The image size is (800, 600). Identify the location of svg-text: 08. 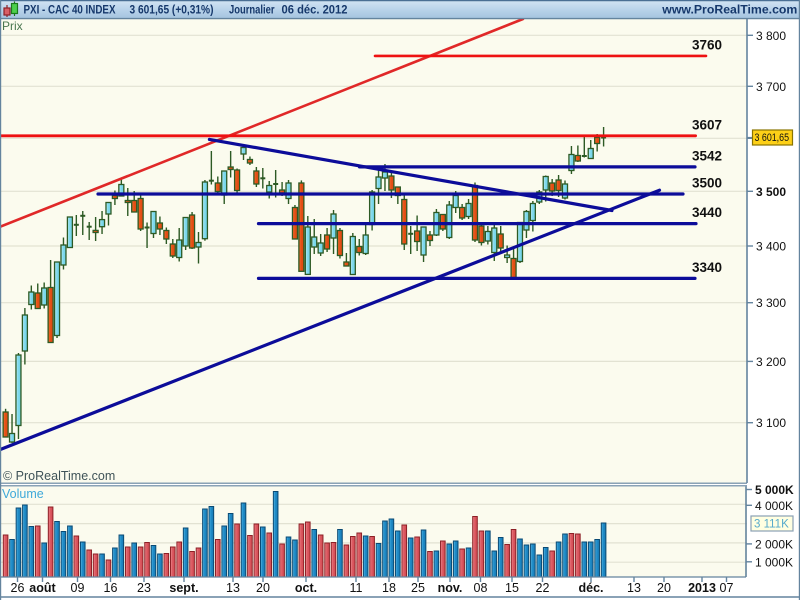
(481, 588).